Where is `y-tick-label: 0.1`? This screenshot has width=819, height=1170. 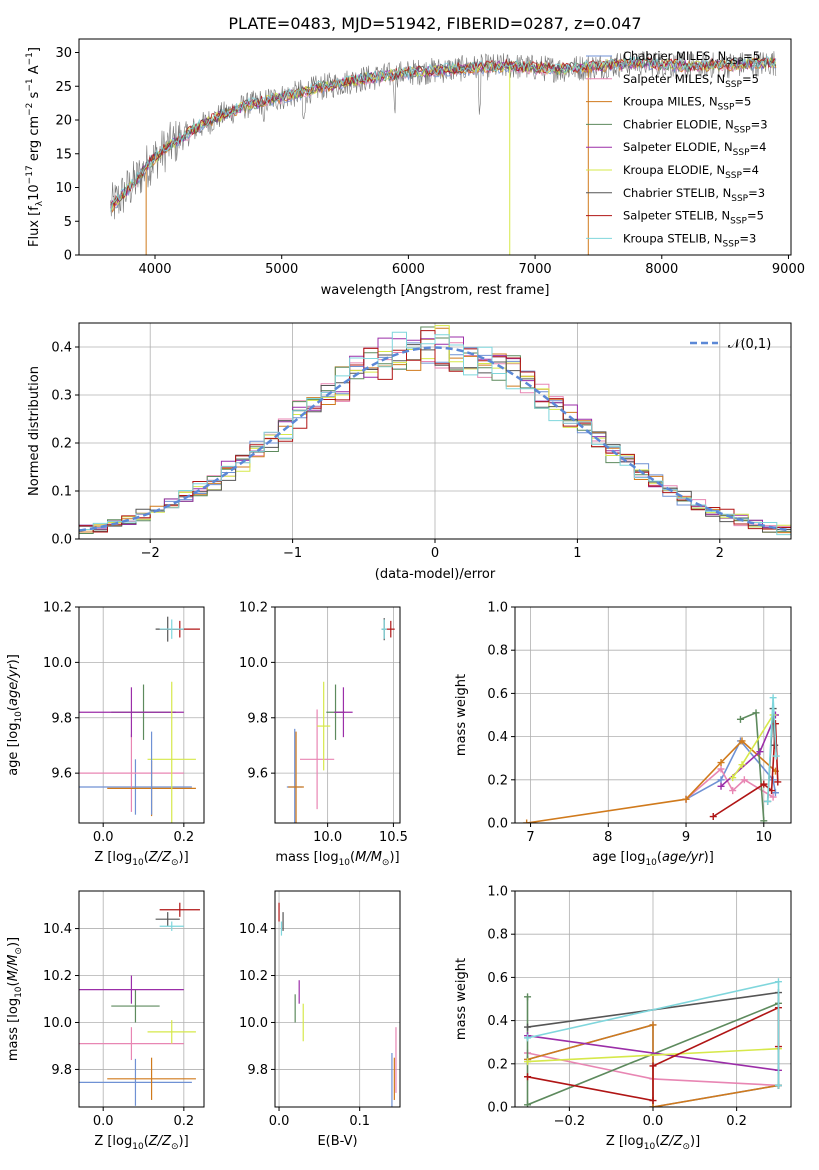
y-tick-label: 0.1 is located at coordinates (61, 492).